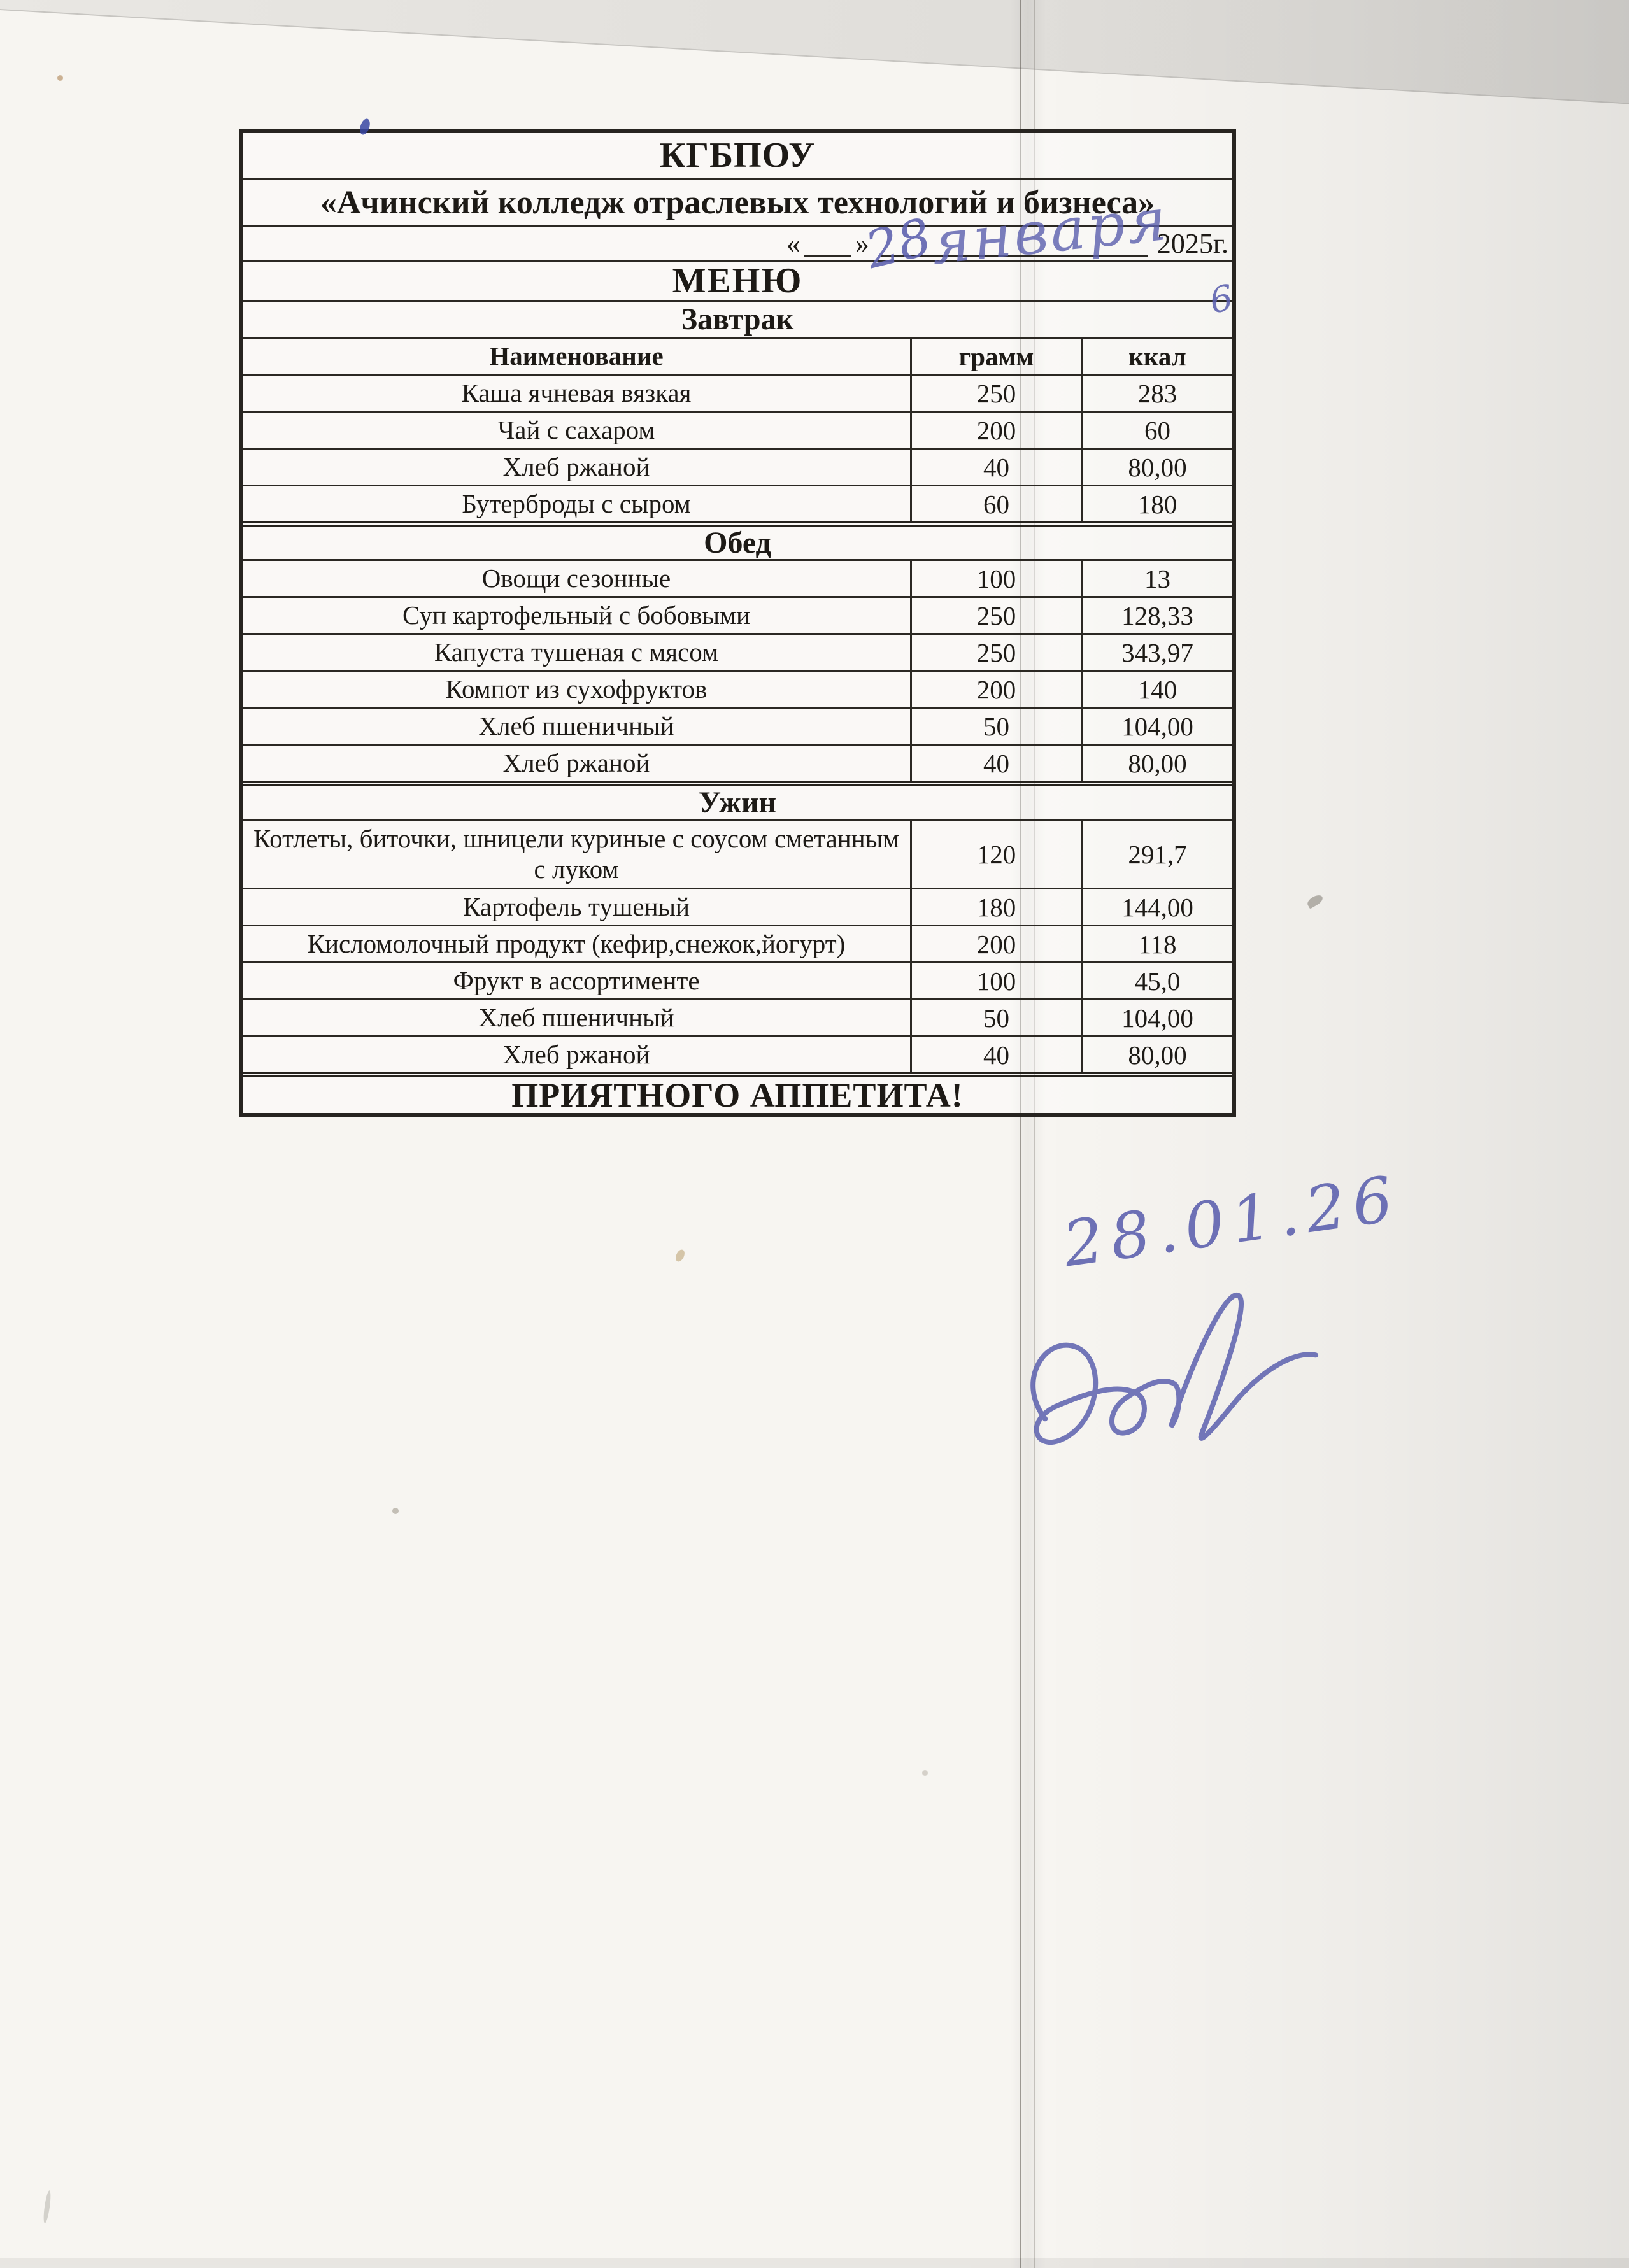 Image resolution: width=1629 pixels, height=2268 pixels. Describe the element at coordinates (1192, 244) in the screenshot. I see `date-year: 2025г.` at that location.